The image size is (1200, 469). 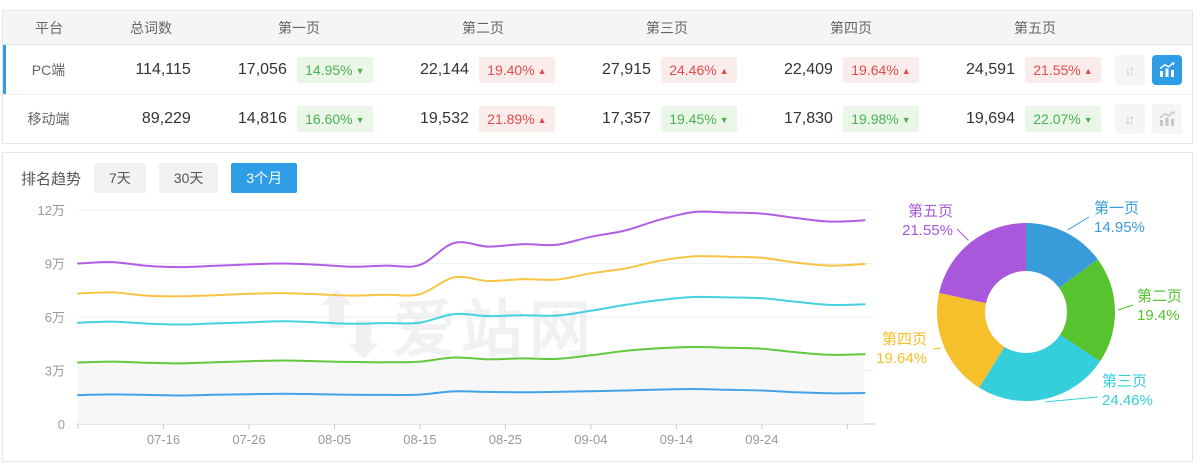 I want to click on page2-change-badge: 21.89% ▲, so click(x=516, y=119).